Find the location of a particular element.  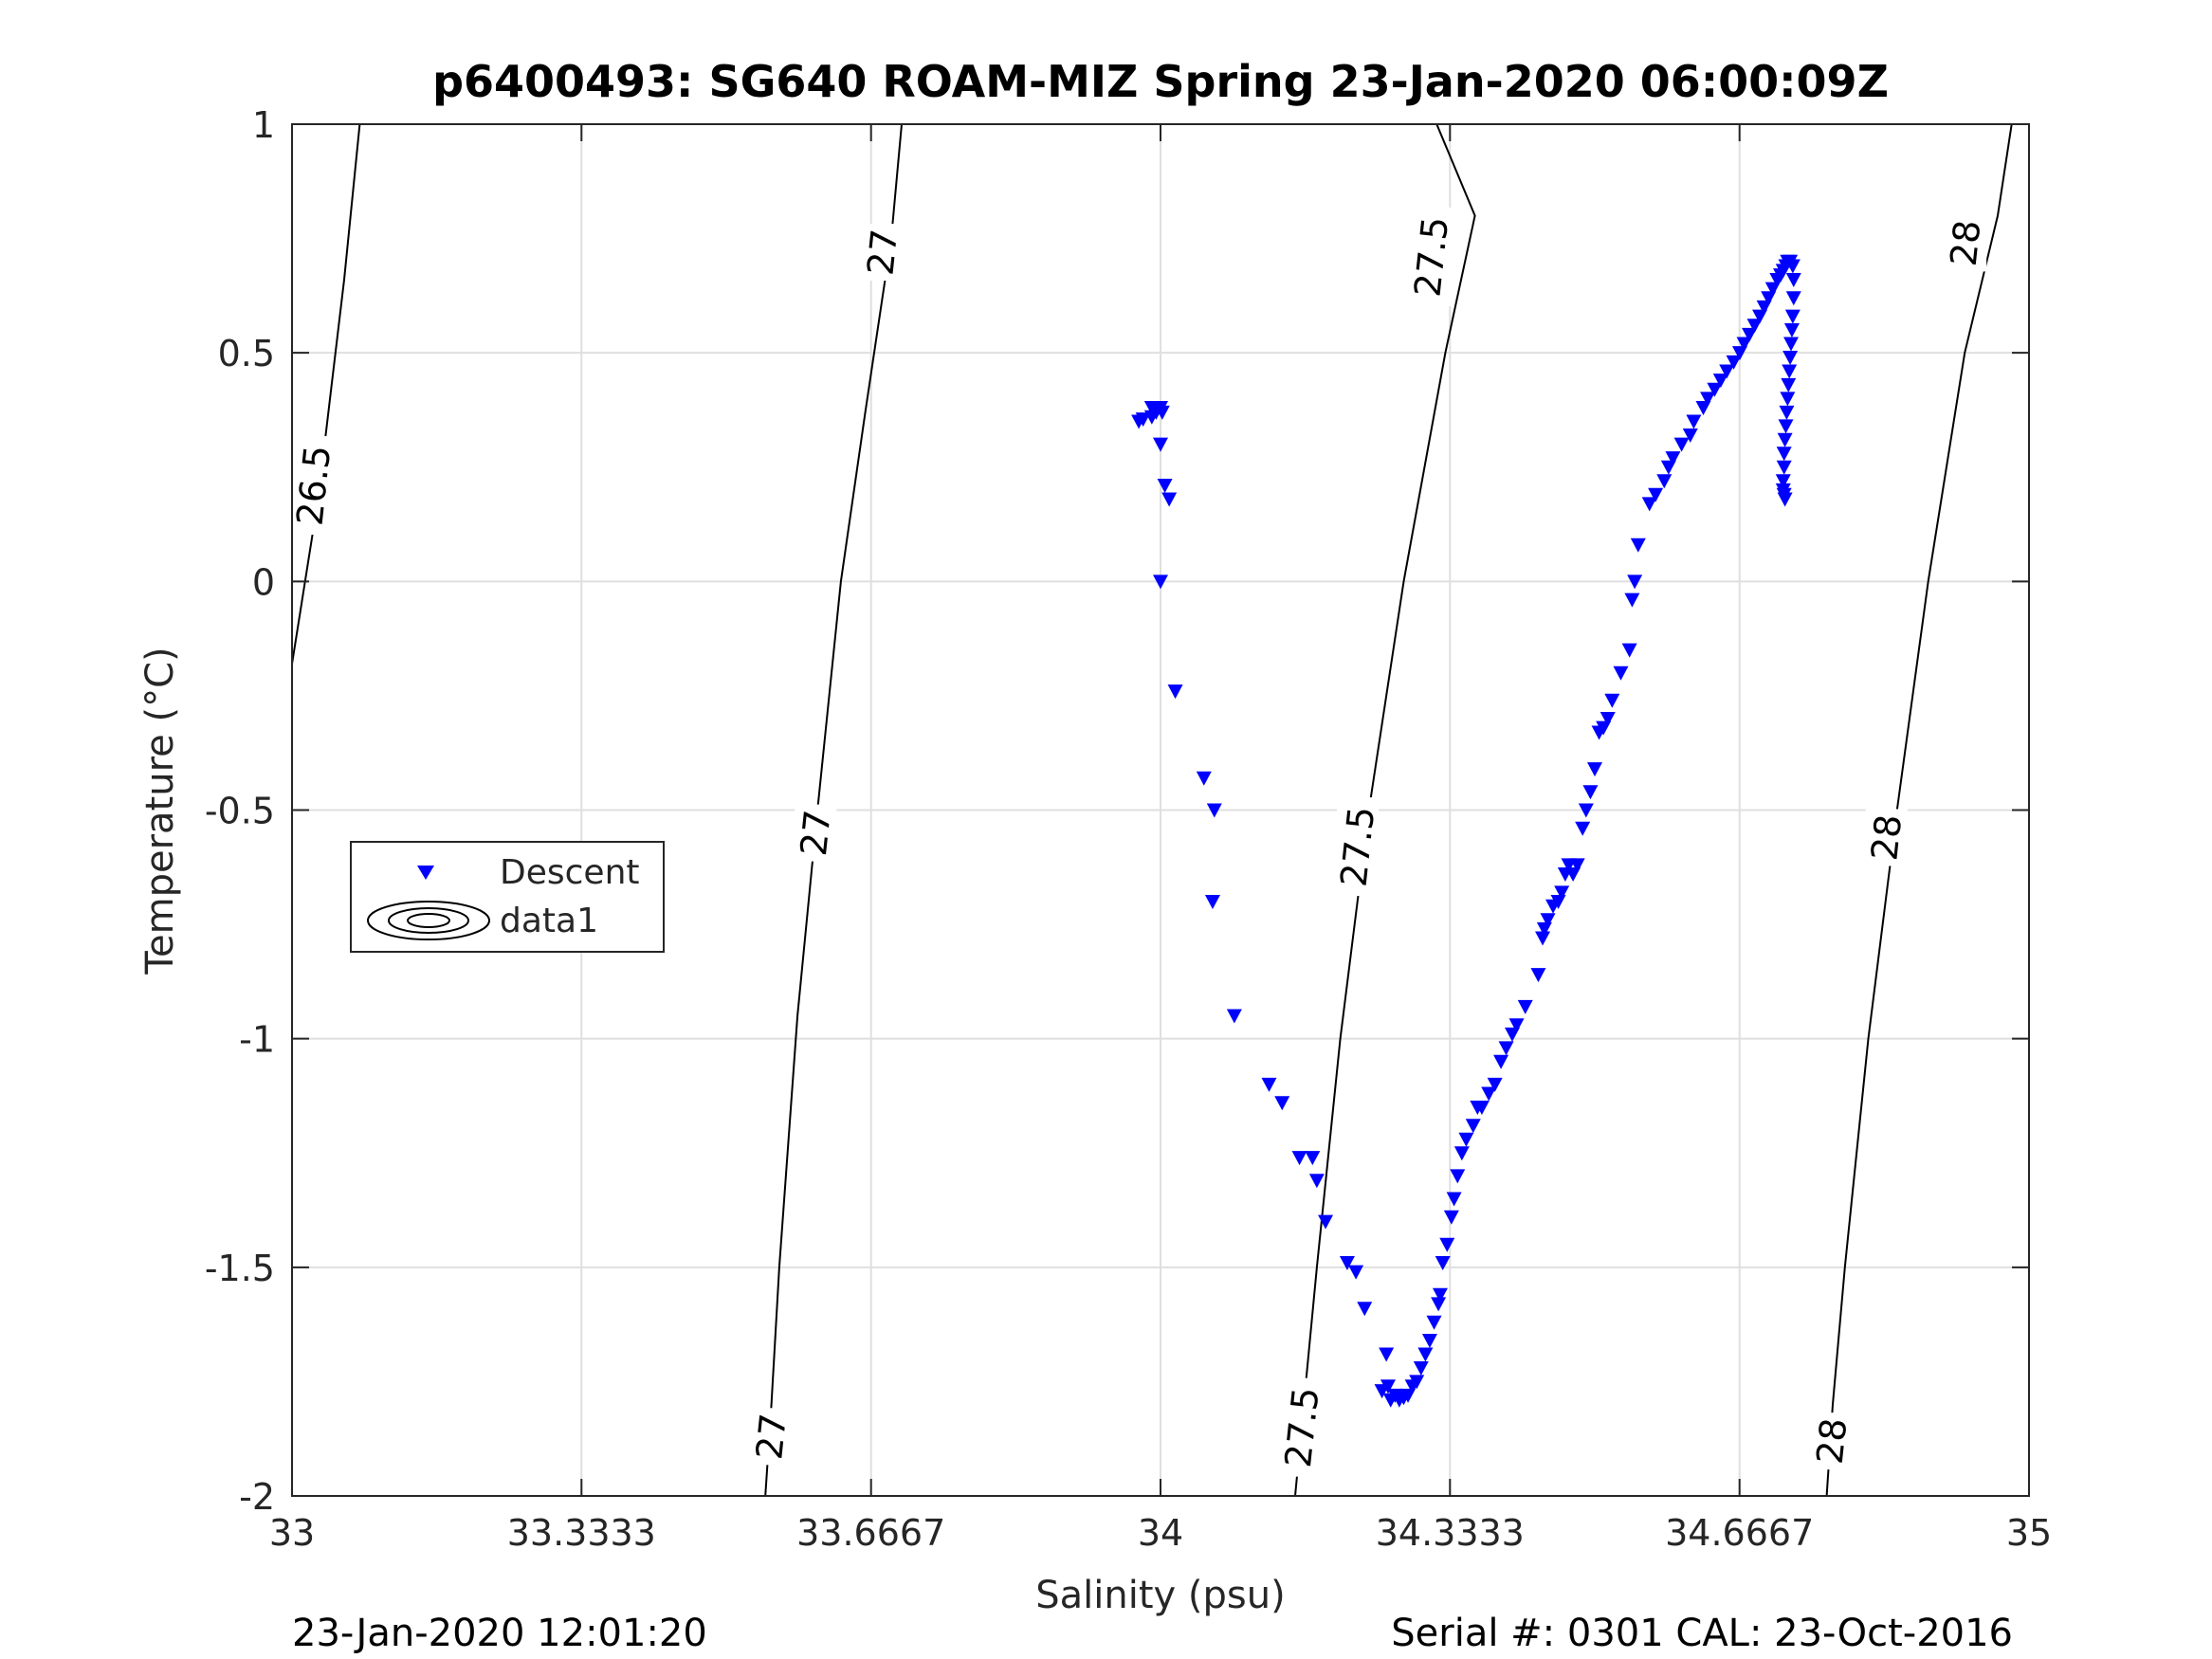

x-tick-label: 35 is located at coordinates (2029, 1533).